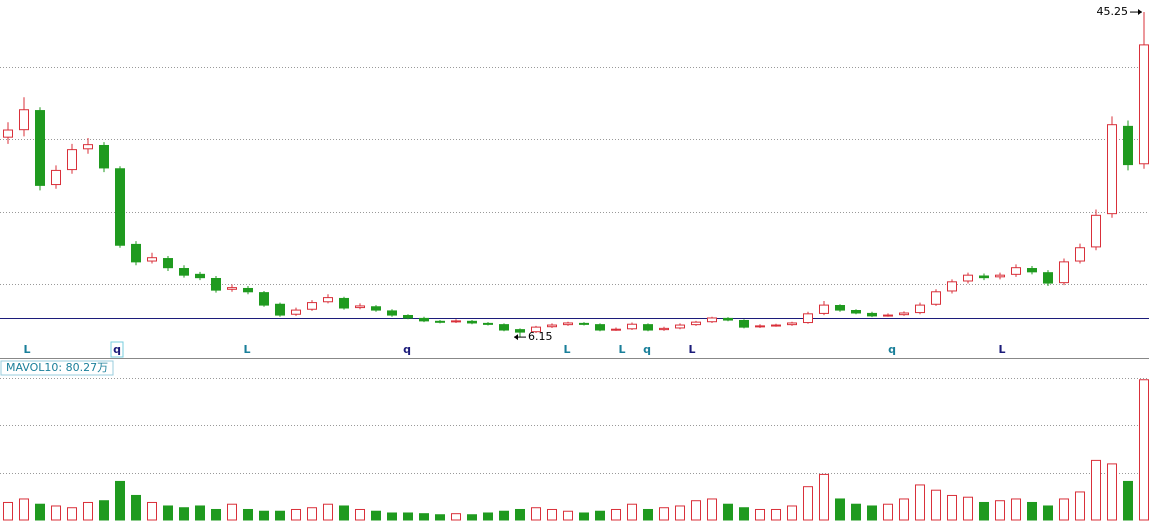 This screenshot has width=1149, height=526. Describe the element at coordinates (540, 336) in the screenshot. I see `min-label: 6.15` at that location.